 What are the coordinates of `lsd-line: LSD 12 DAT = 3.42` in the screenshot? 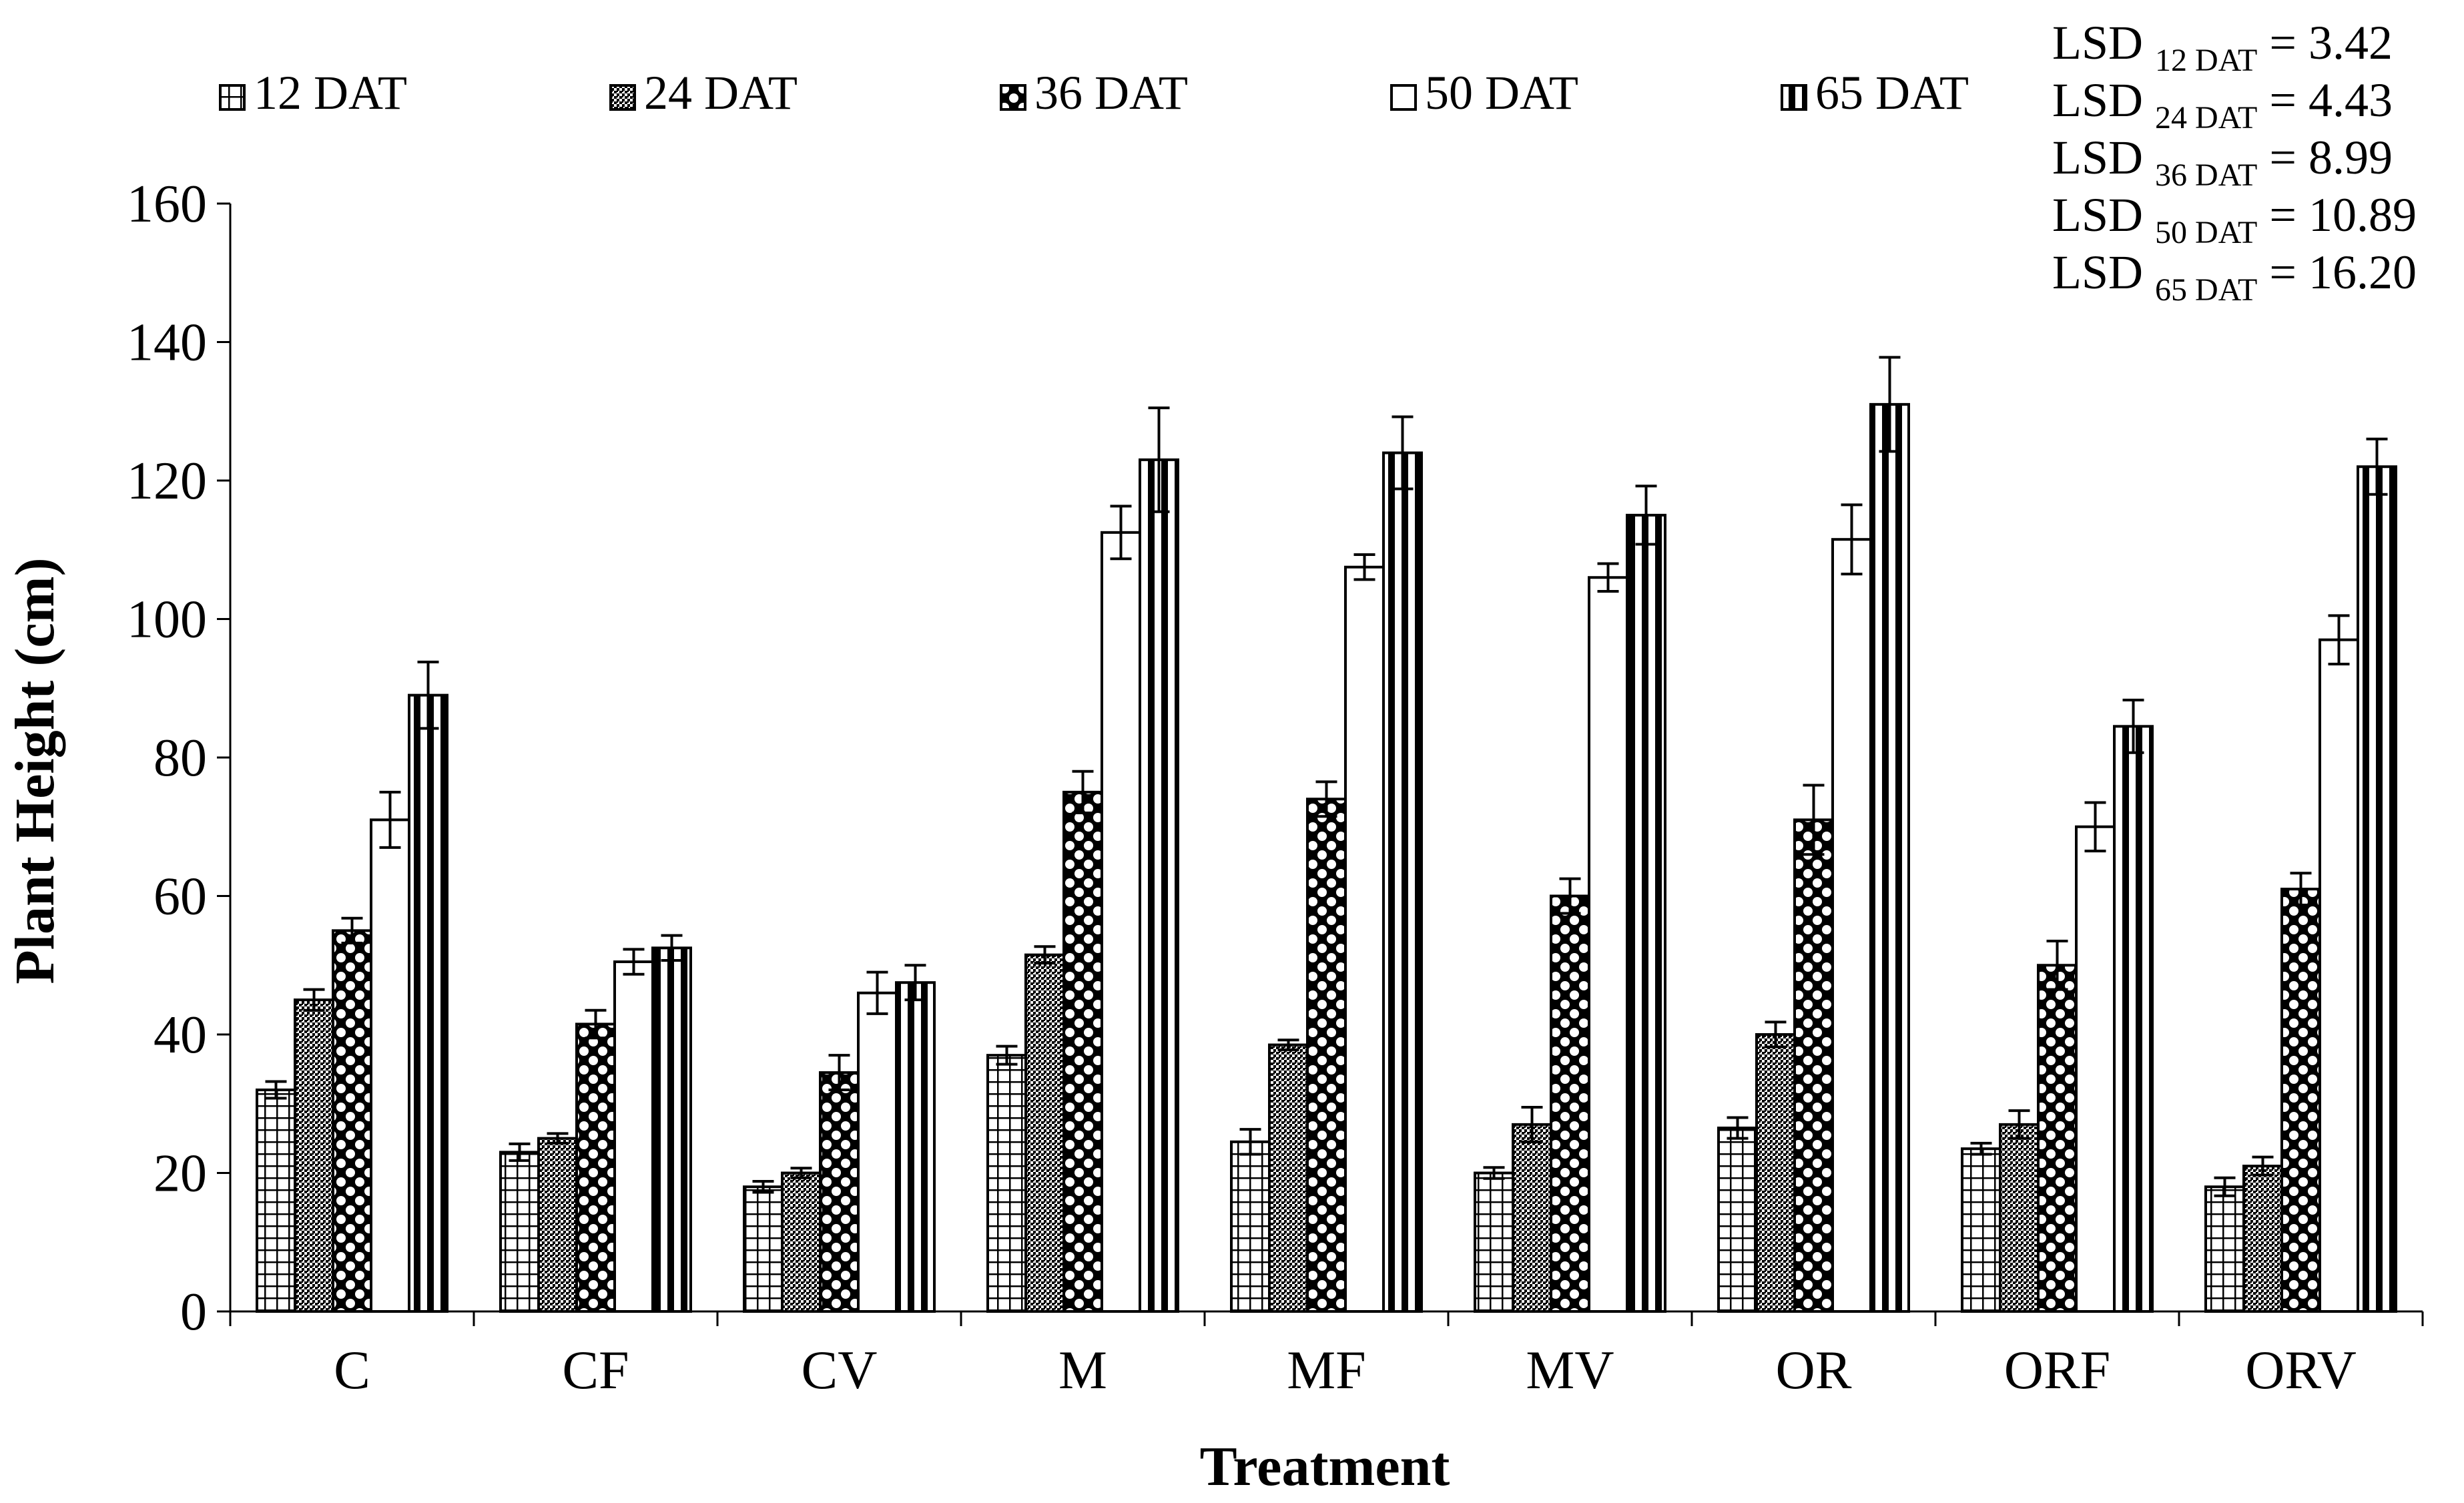 It's located at (2222, 47).